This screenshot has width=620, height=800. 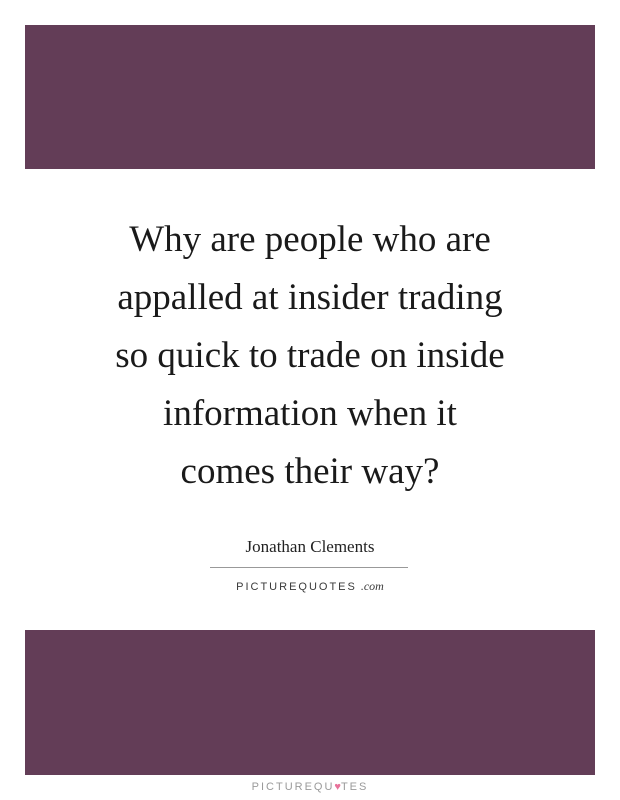 What do you see at coordinates (310, 546) in the screenshot?
I see `quote-author: Jonathan Clements` at bounding box center [310, 546].